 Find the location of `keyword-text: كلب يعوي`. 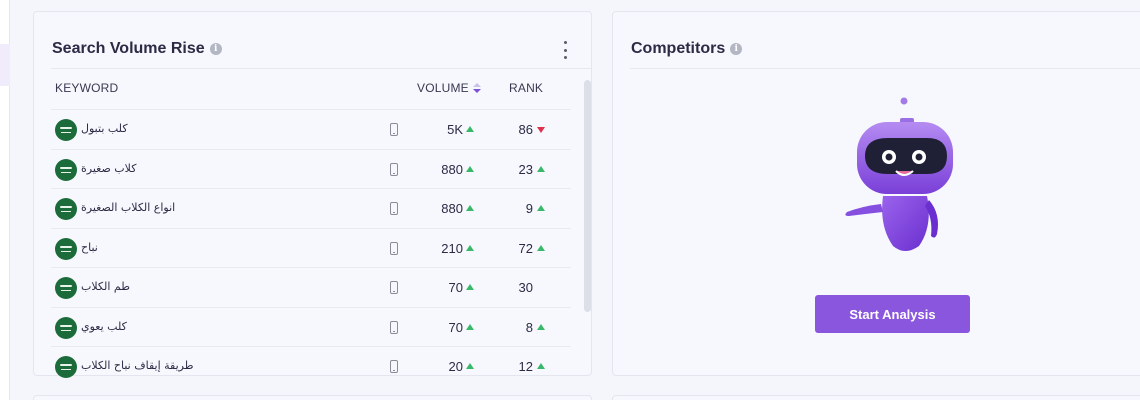

keyword-text: كلب يعوي is located at coordinates (104, 326).